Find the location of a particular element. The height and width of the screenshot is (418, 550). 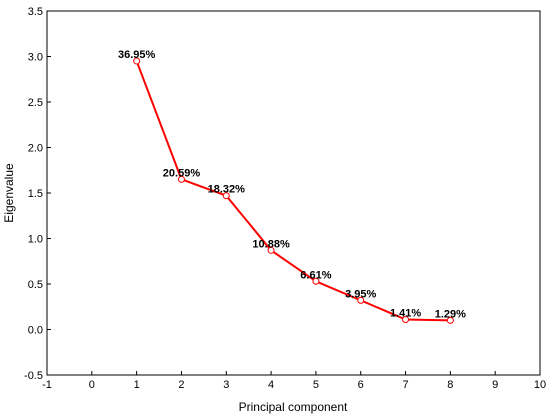

x-tick-label: -1 is located at coordinates (47, 385).